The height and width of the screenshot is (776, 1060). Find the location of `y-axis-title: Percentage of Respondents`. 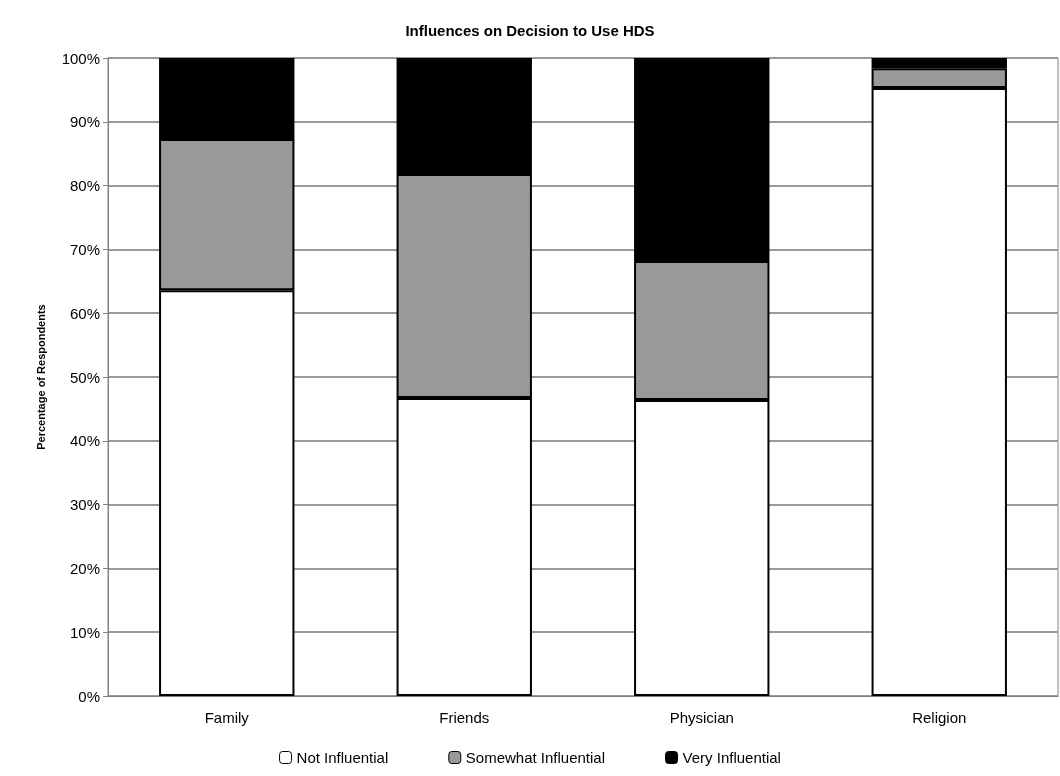

y-axis-title: Percentage of Respondents is located at coordinates (40, 377).